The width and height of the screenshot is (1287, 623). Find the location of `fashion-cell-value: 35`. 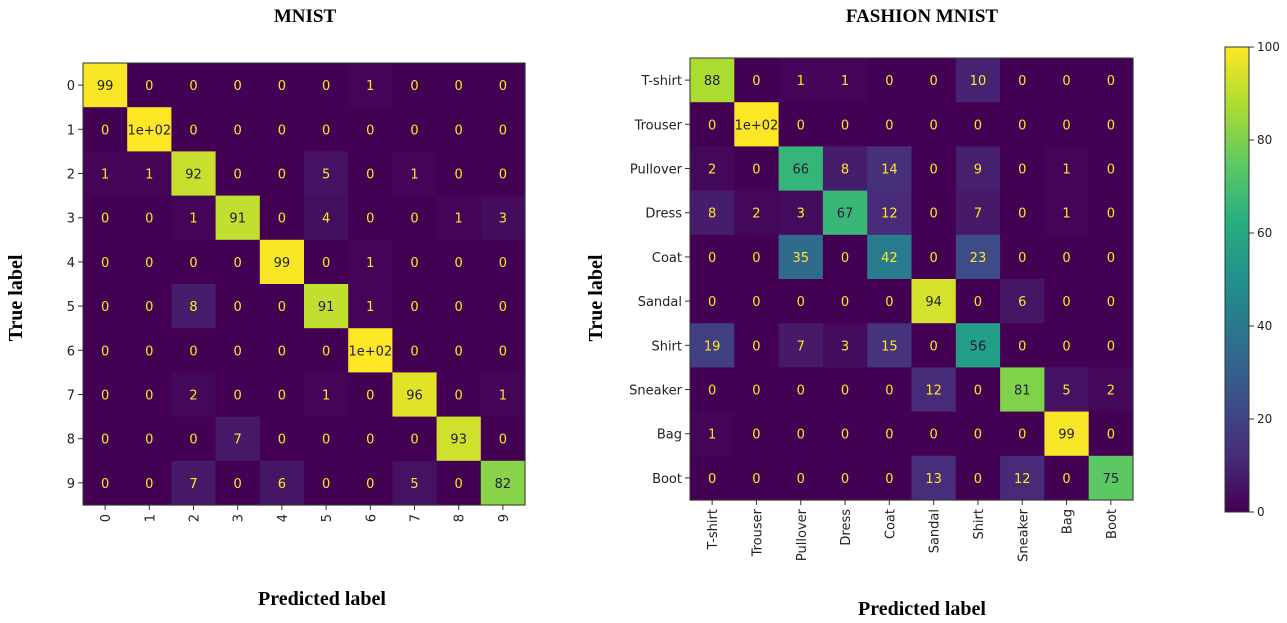

fashion-cell-value: 35 is located at coordinates (800, 258).